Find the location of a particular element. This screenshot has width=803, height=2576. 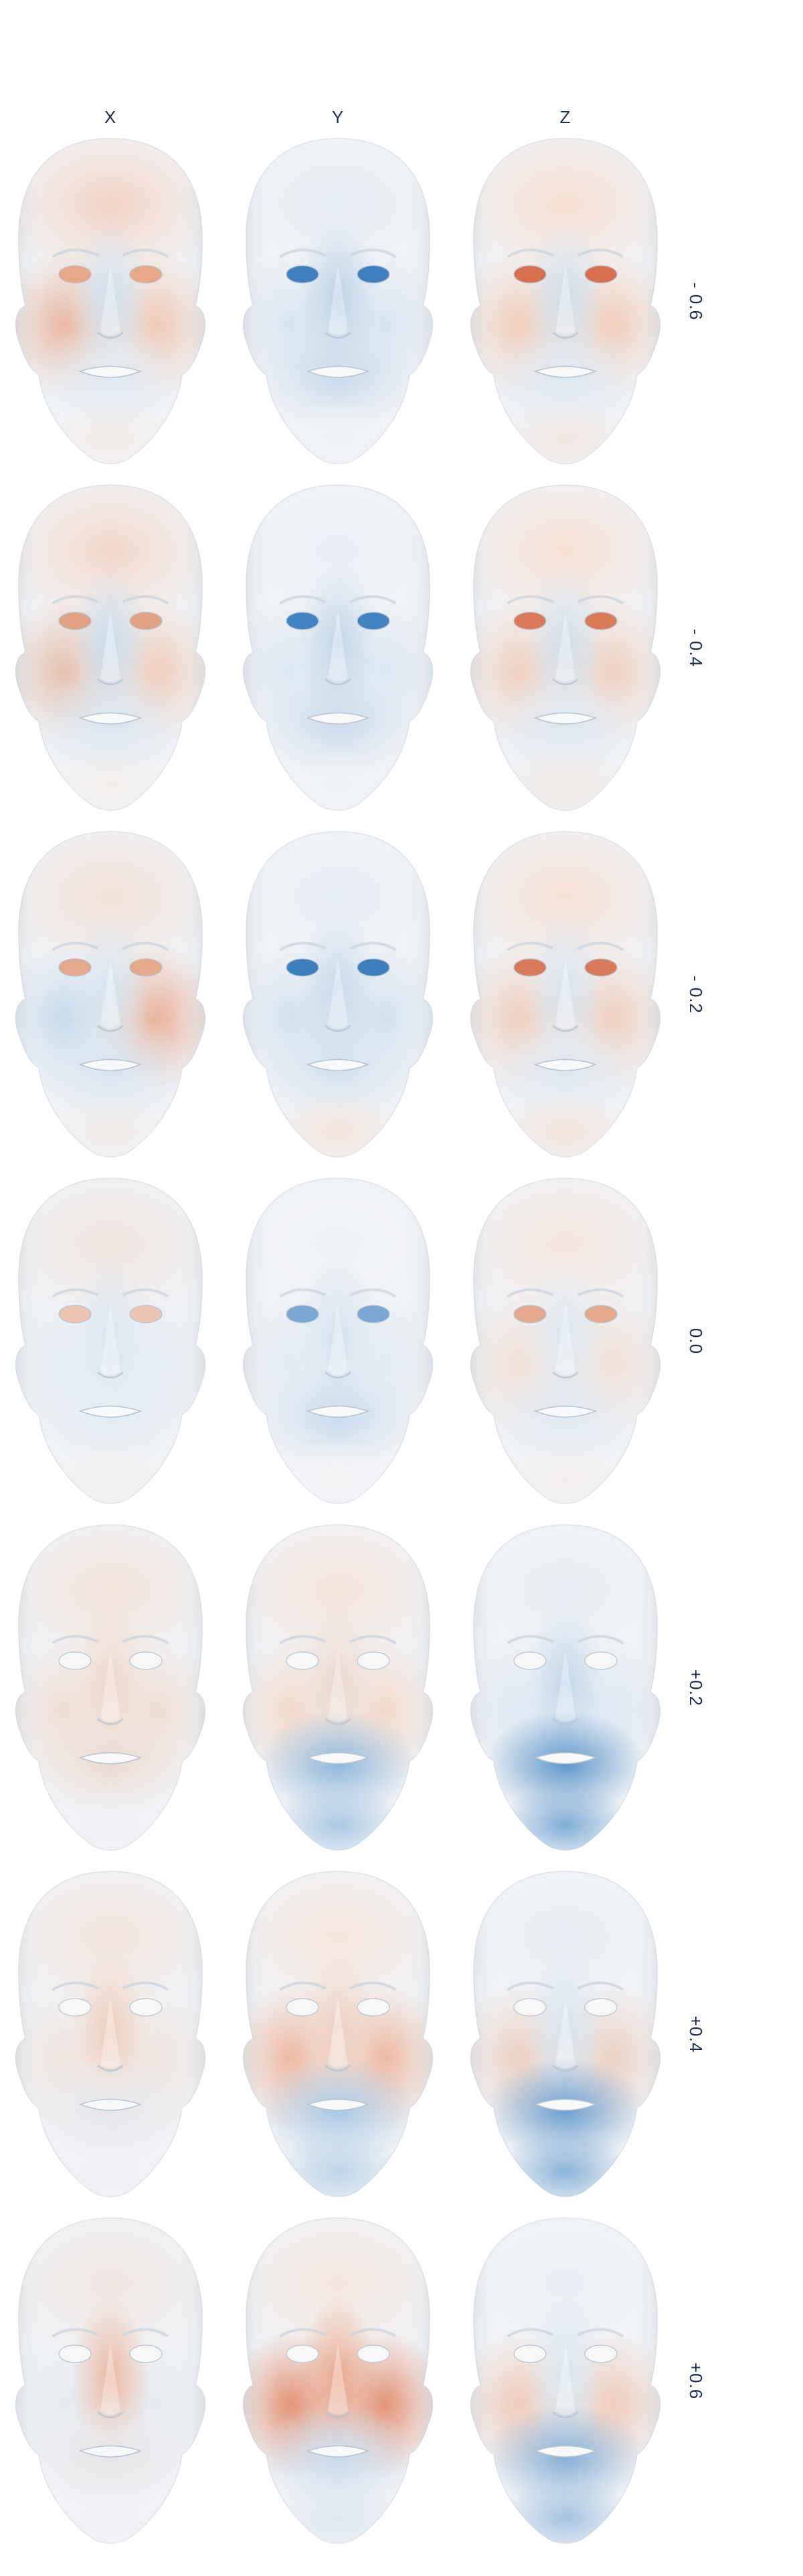

column-header-x: X is located at coordinates (110, 117).